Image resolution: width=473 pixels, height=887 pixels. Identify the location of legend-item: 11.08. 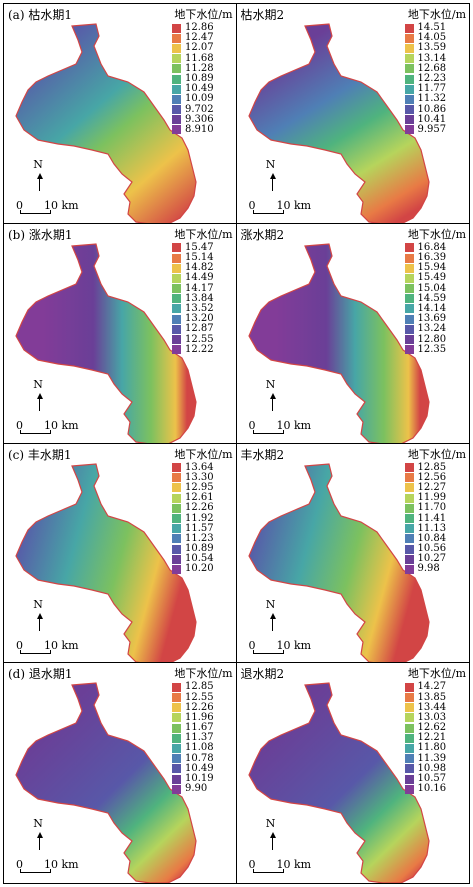
(193, 748).